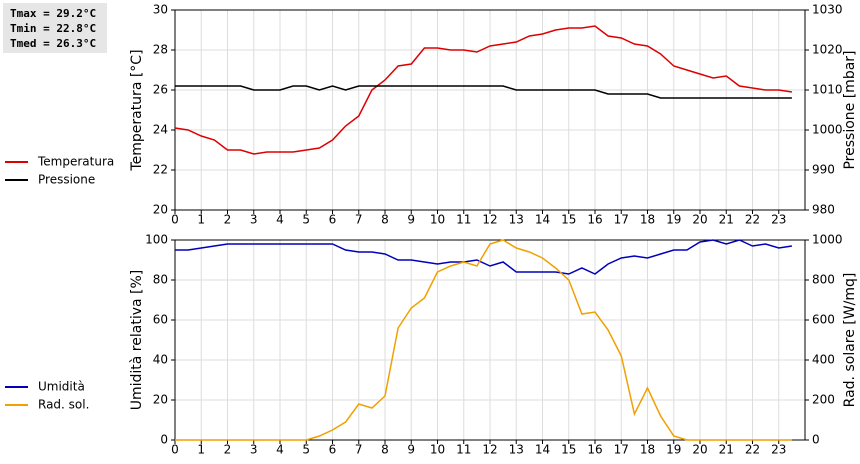 The width and height of the screenshot is (860, 464). What do you see at coordinates (160, 10) in the screenshot?
I see `y-tick-label: 30` at bounding box center [160, 10].